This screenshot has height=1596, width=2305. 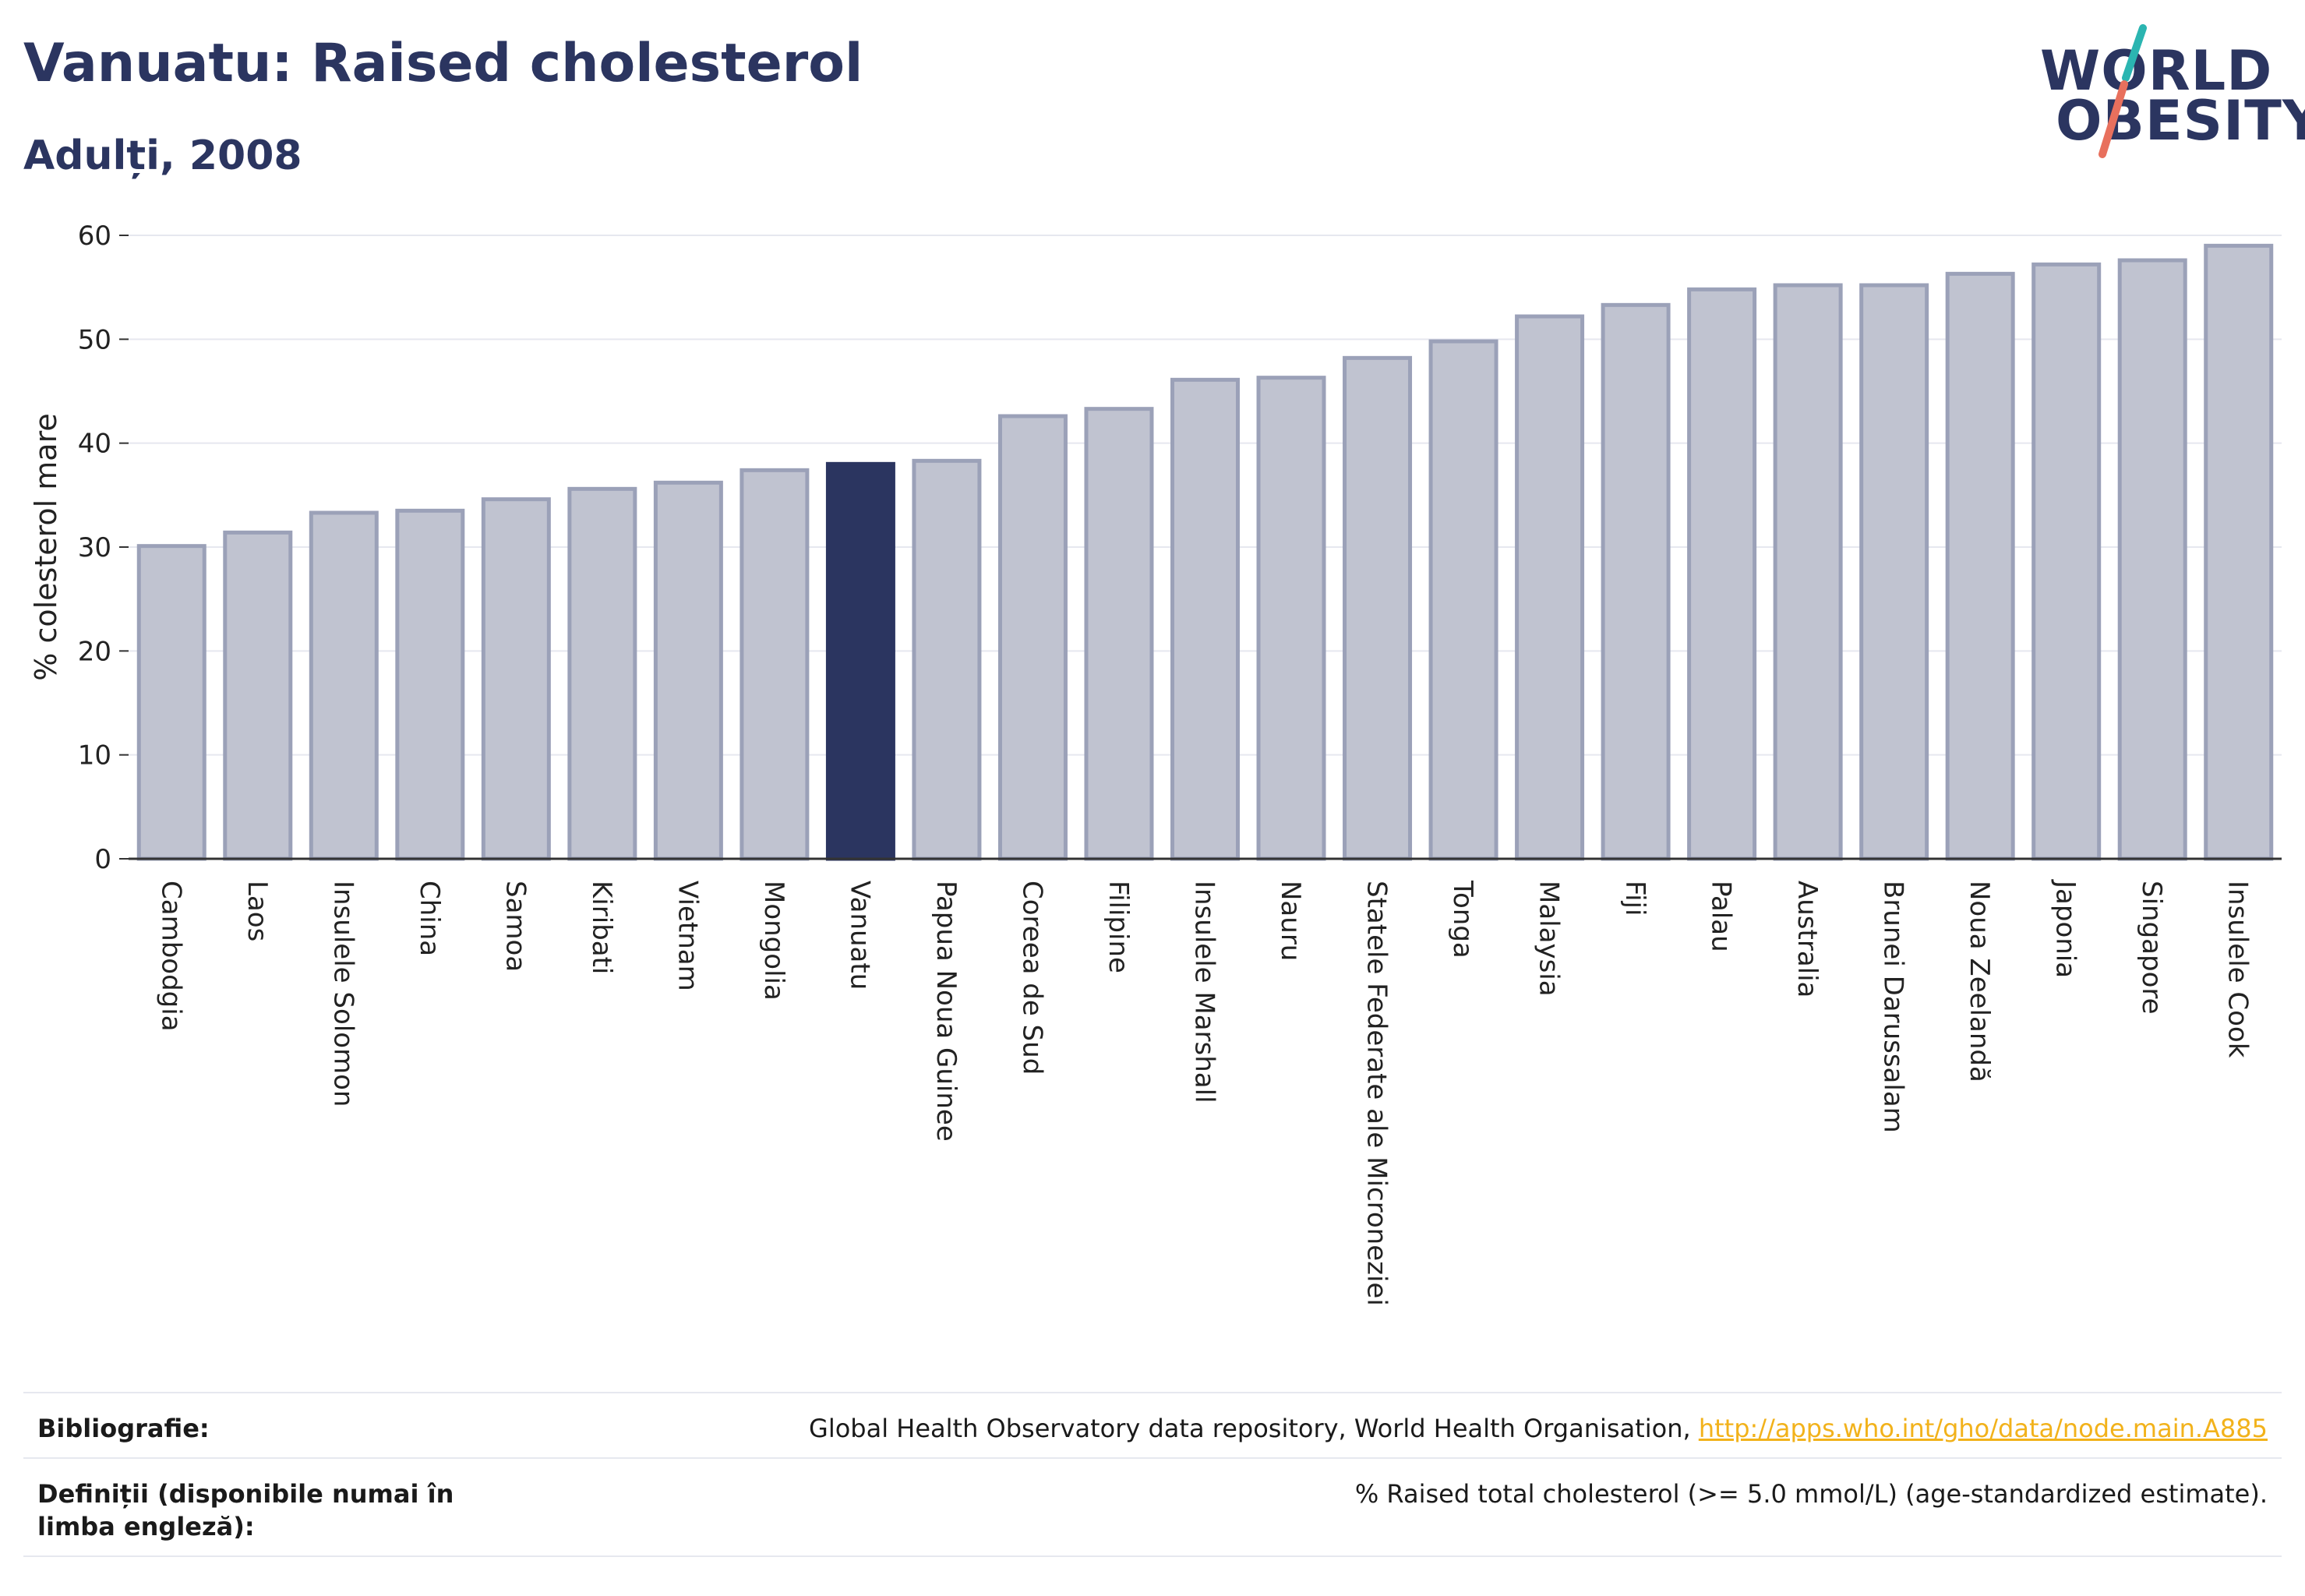 What do you see at coordinates (860, 661) in the screenshot?
I see `bar-vanuatu` at bounding box center [860, 661].